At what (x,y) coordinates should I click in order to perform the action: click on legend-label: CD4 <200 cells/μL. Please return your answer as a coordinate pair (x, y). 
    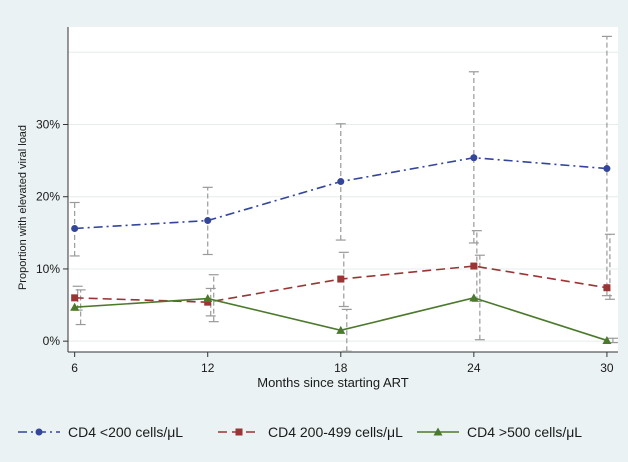
    Looking at the image, I should click on (125, 432).